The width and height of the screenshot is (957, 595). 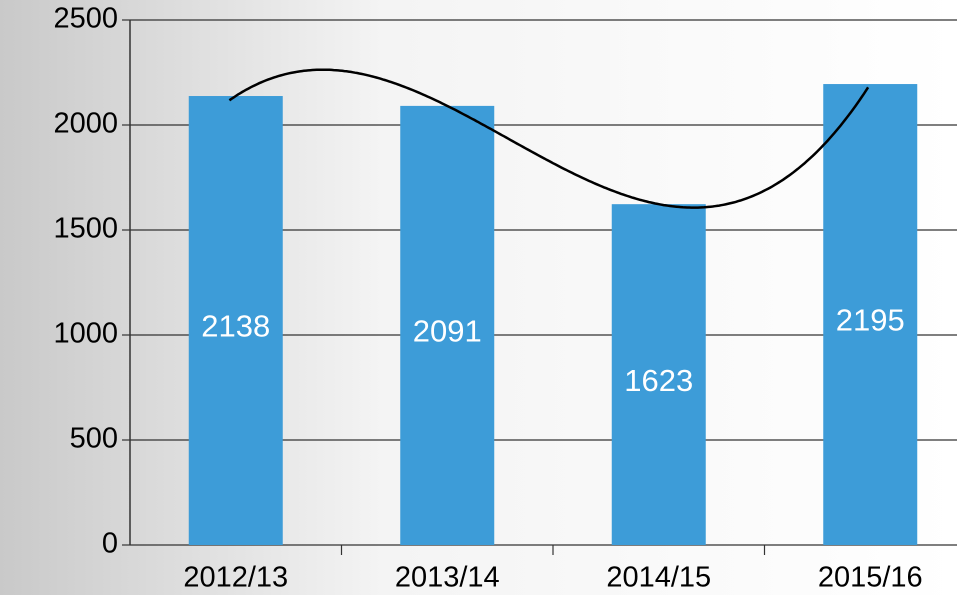 What do you see at coordinates (235, 326) in the screenshot?
I see `value-label: 2138` at bounding box center [235, 326].